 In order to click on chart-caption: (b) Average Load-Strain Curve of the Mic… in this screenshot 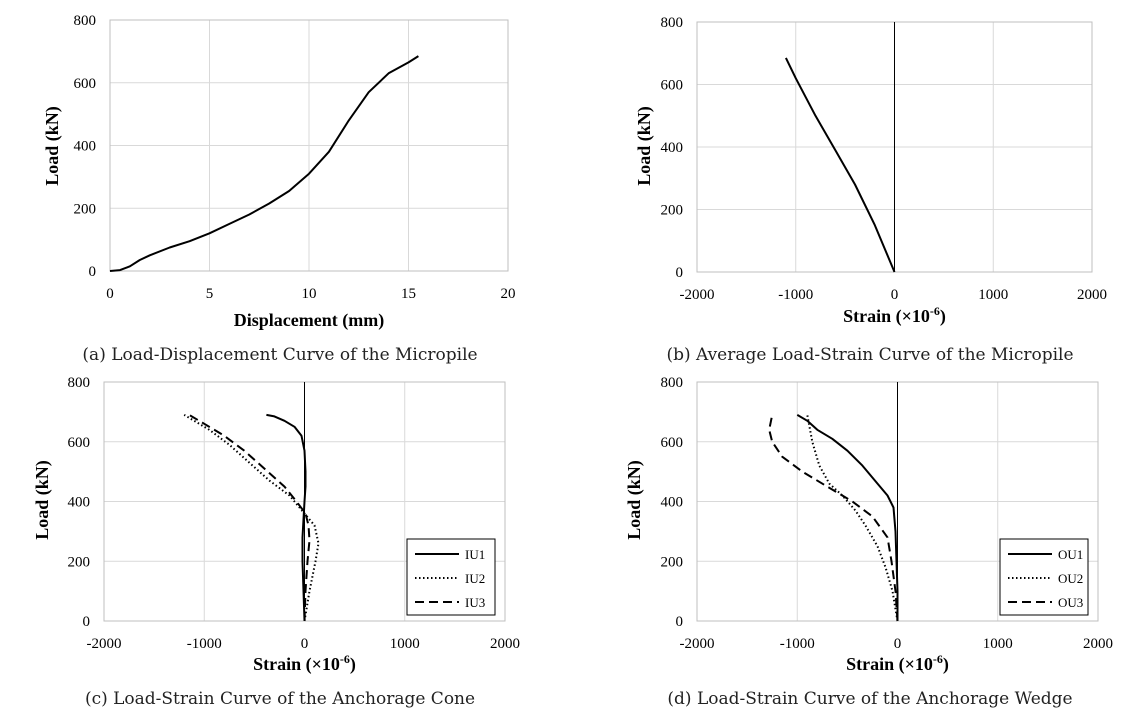, I will do `click(869, 355)`.